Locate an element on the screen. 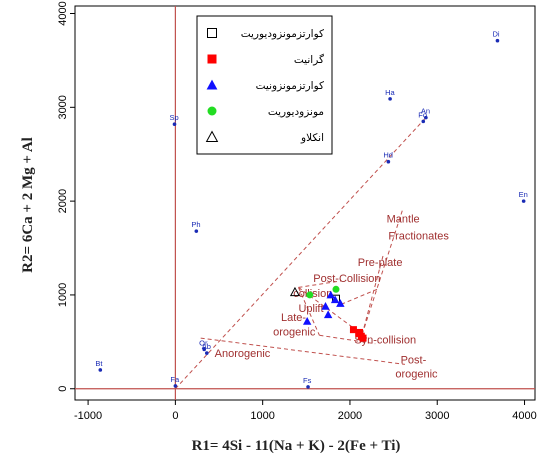  reference-point-label: Bt is located at coordinates (99, 363).